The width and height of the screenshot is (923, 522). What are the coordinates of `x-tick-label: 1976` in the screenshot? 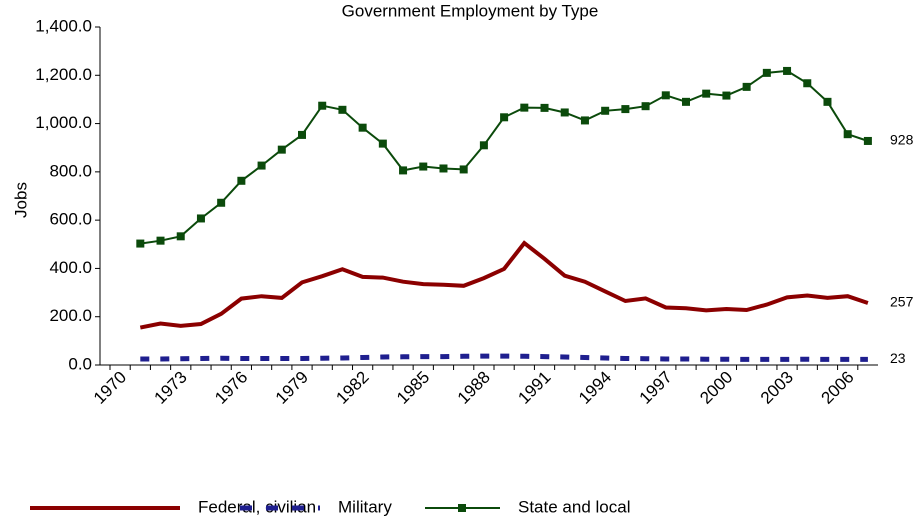 It's located at (231, 388).